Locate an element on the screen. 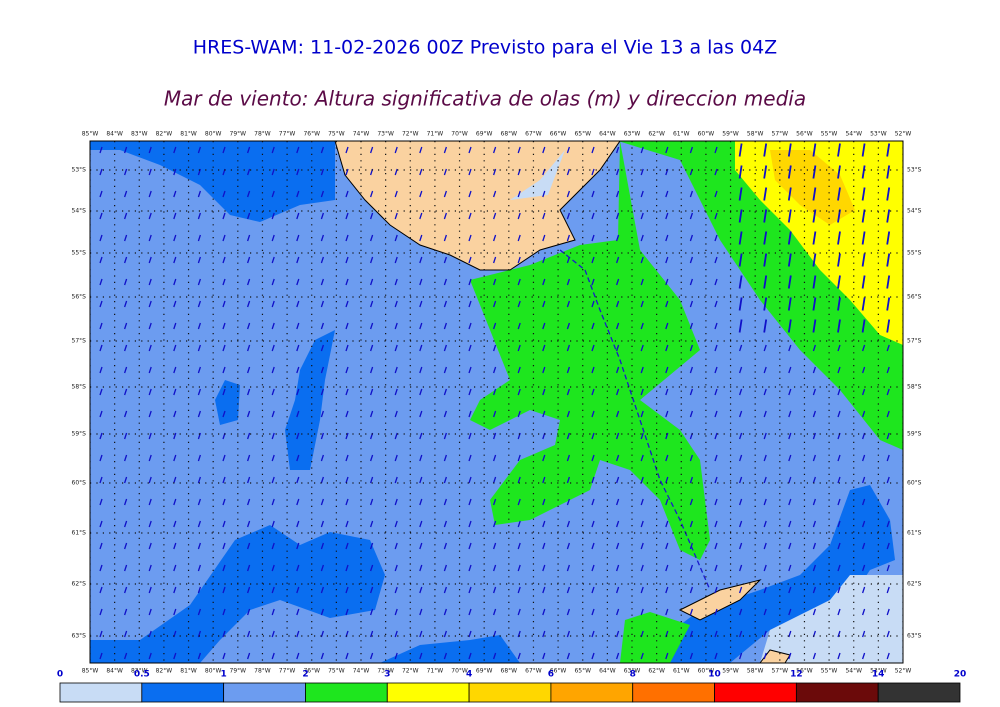 The image size is (1000, 707). lon-label: 52°W is located at coordinates (903, 671).